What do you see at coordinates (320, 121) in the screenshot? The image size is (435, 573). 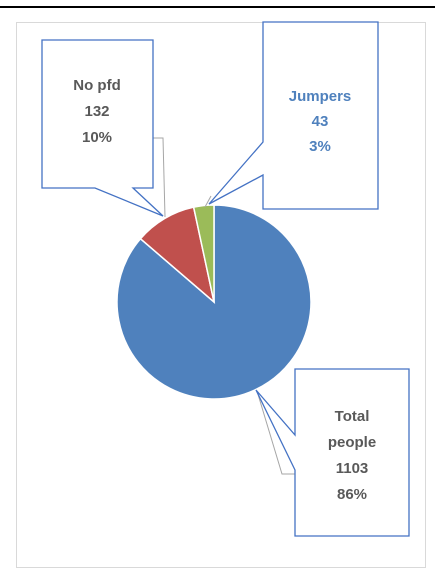 I see `label-jumpers-value: 43` at bounding box center [320, 121].